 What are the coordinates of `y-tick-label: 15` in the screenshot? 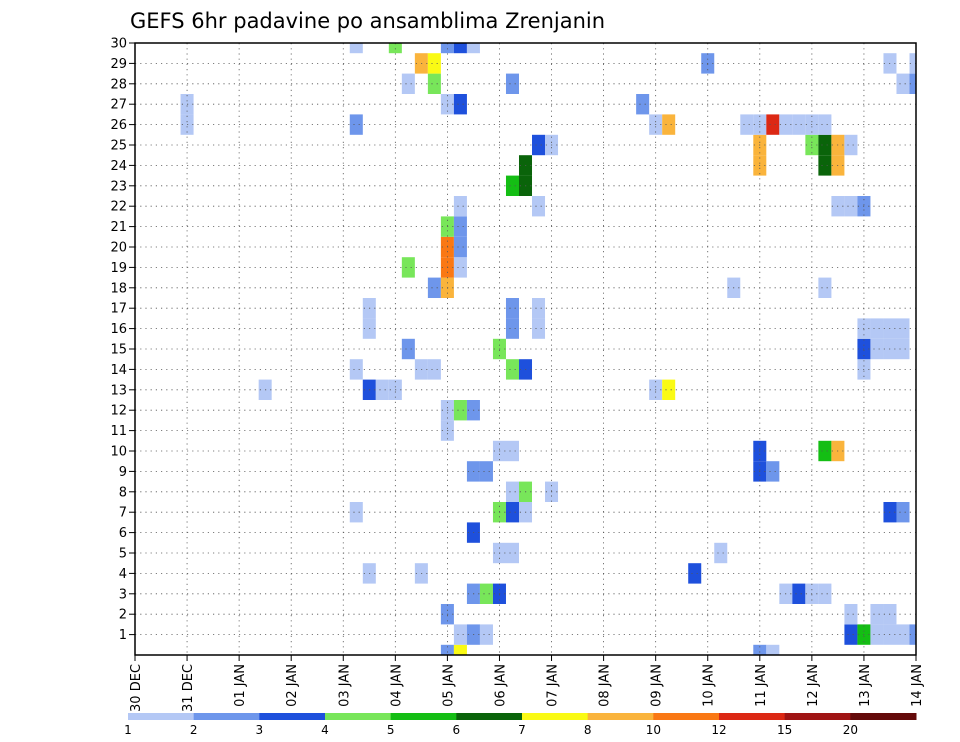 It's located at (118, 350).